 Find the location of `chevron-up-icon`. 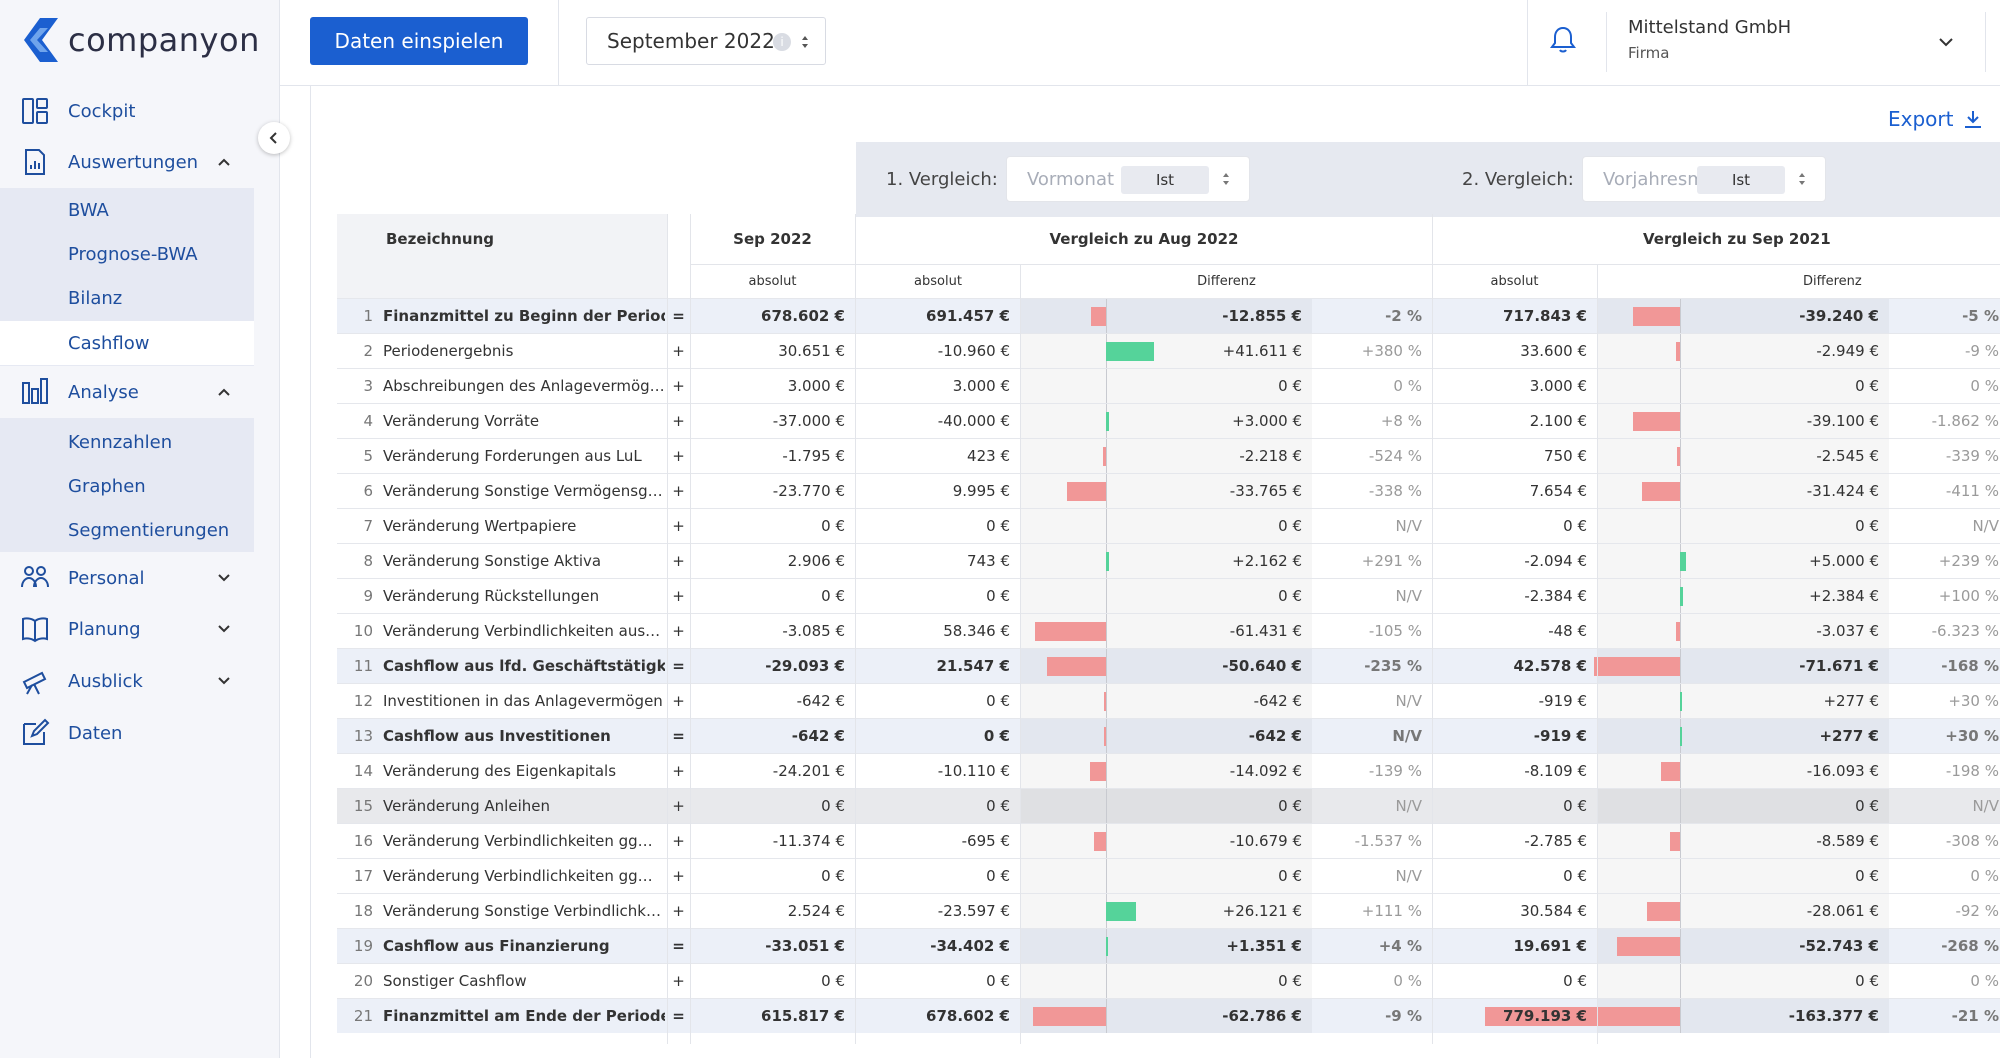

chevron-up-icon is located at coordinates (224, 392).